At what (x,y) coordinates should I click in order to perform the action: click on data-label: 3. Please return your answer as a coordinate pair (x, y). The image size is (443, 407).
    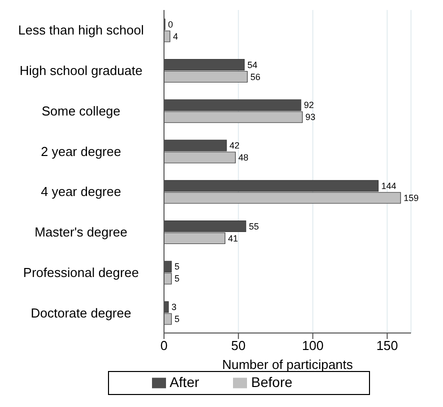
    Looking at the image, I should click on (173, 307).